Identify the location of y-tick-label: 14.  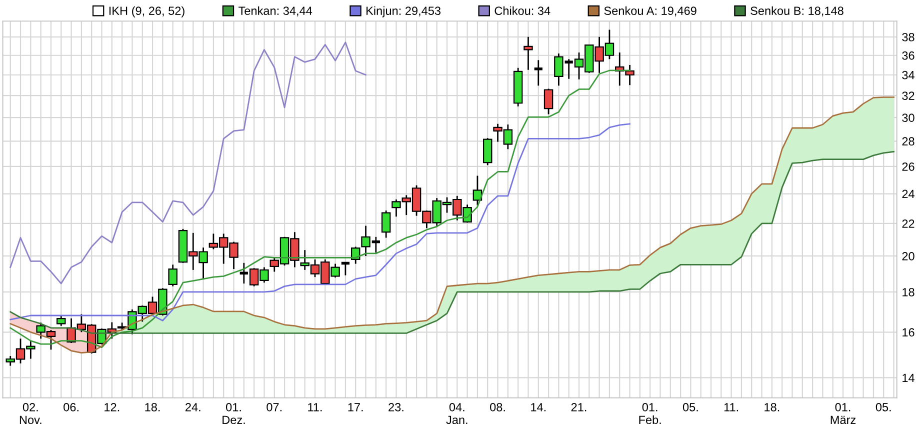
(908, 378).